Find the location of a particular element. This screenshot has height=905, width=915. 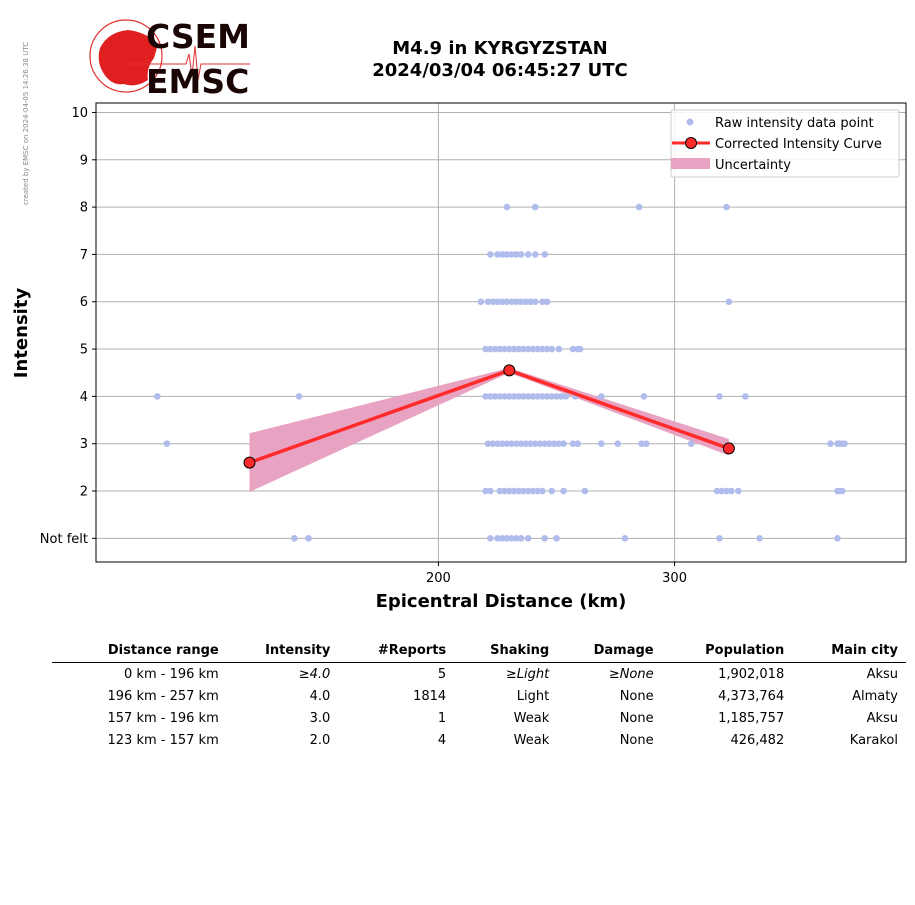

cell-city: Almaty is located at coordinates (875, 696).